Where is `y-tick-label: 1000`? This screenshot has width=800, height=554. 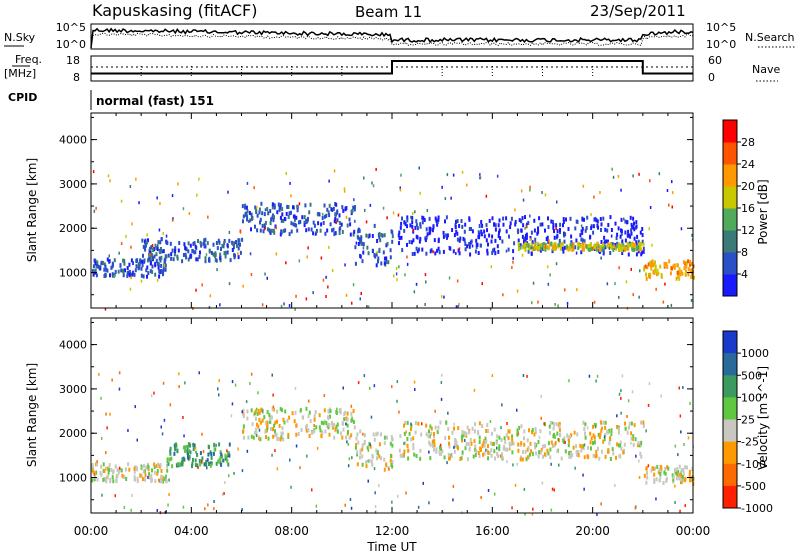
y-tick-label: 1000 is located at coordinates (73, 273).